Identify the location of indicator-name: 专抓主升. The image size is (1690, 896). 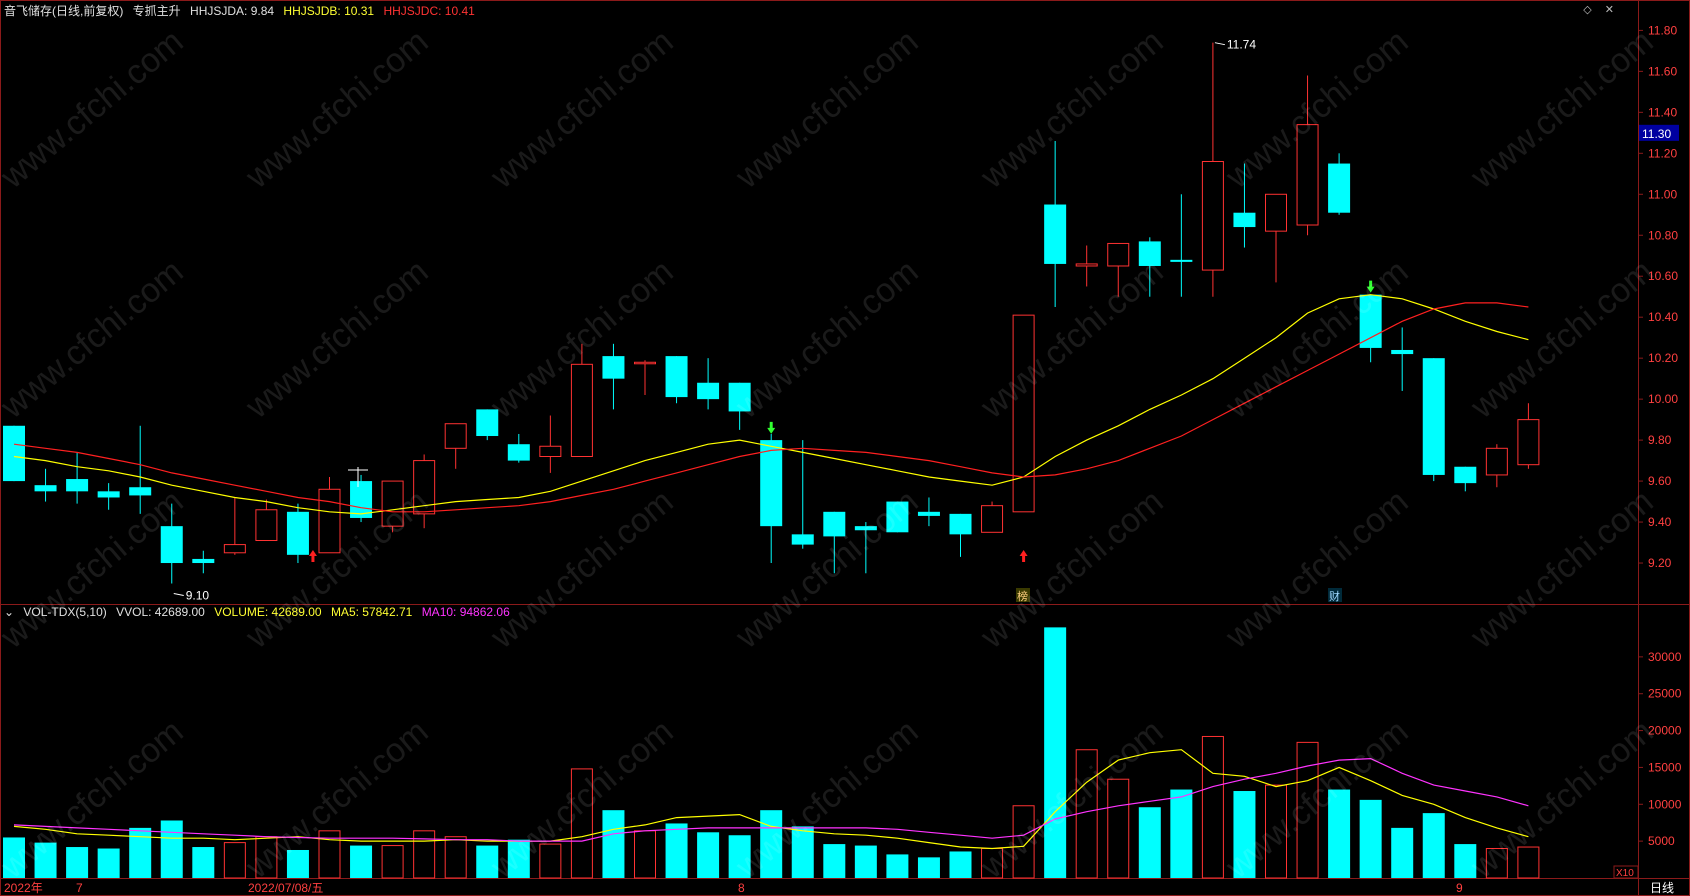
(156, 11).